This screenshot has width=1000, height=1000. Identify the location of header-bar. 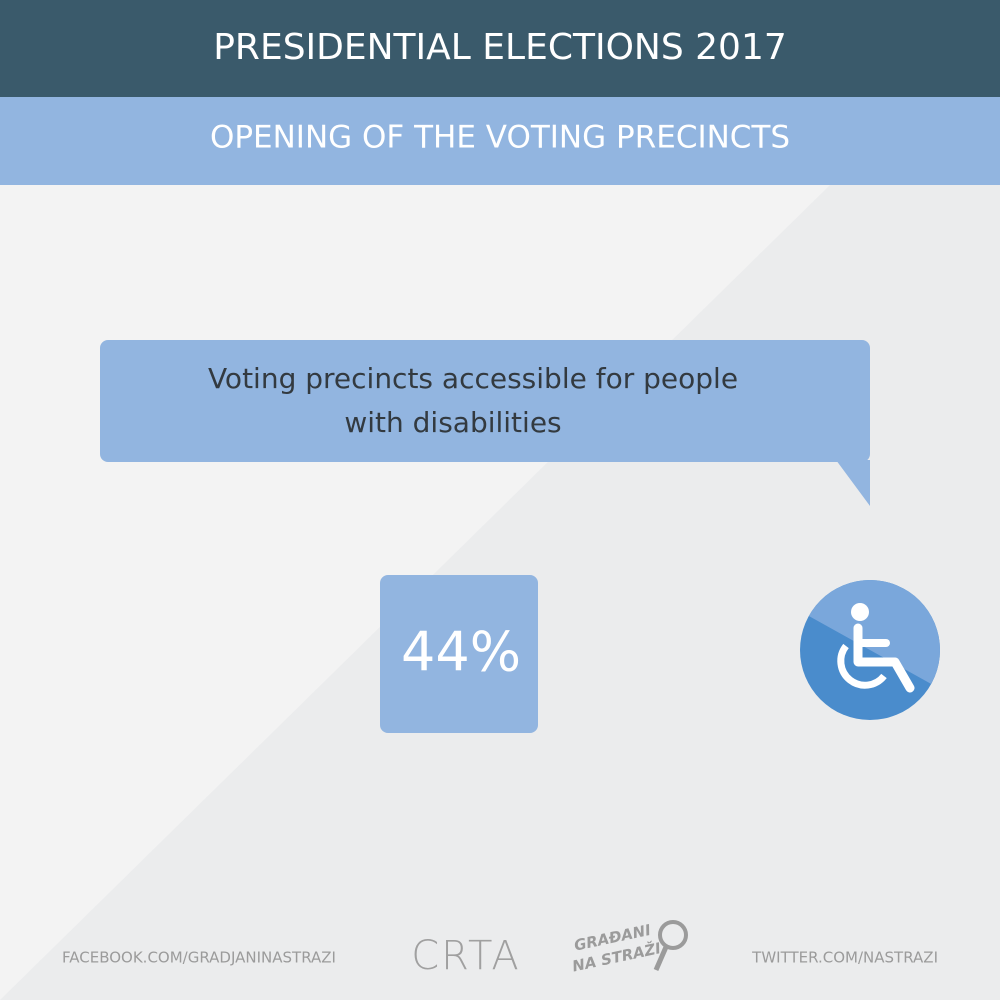
(500, 48).